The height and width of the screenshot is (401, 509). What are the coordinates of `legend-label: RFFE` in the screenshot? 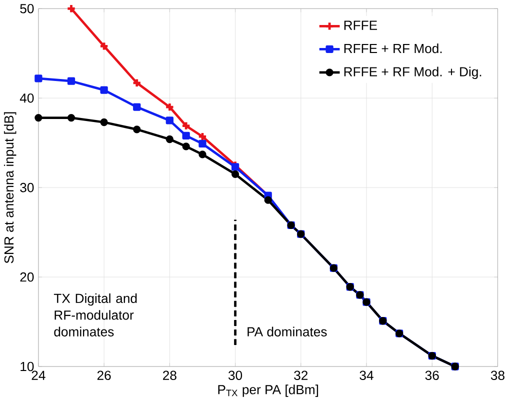 It's located at (360, 25).